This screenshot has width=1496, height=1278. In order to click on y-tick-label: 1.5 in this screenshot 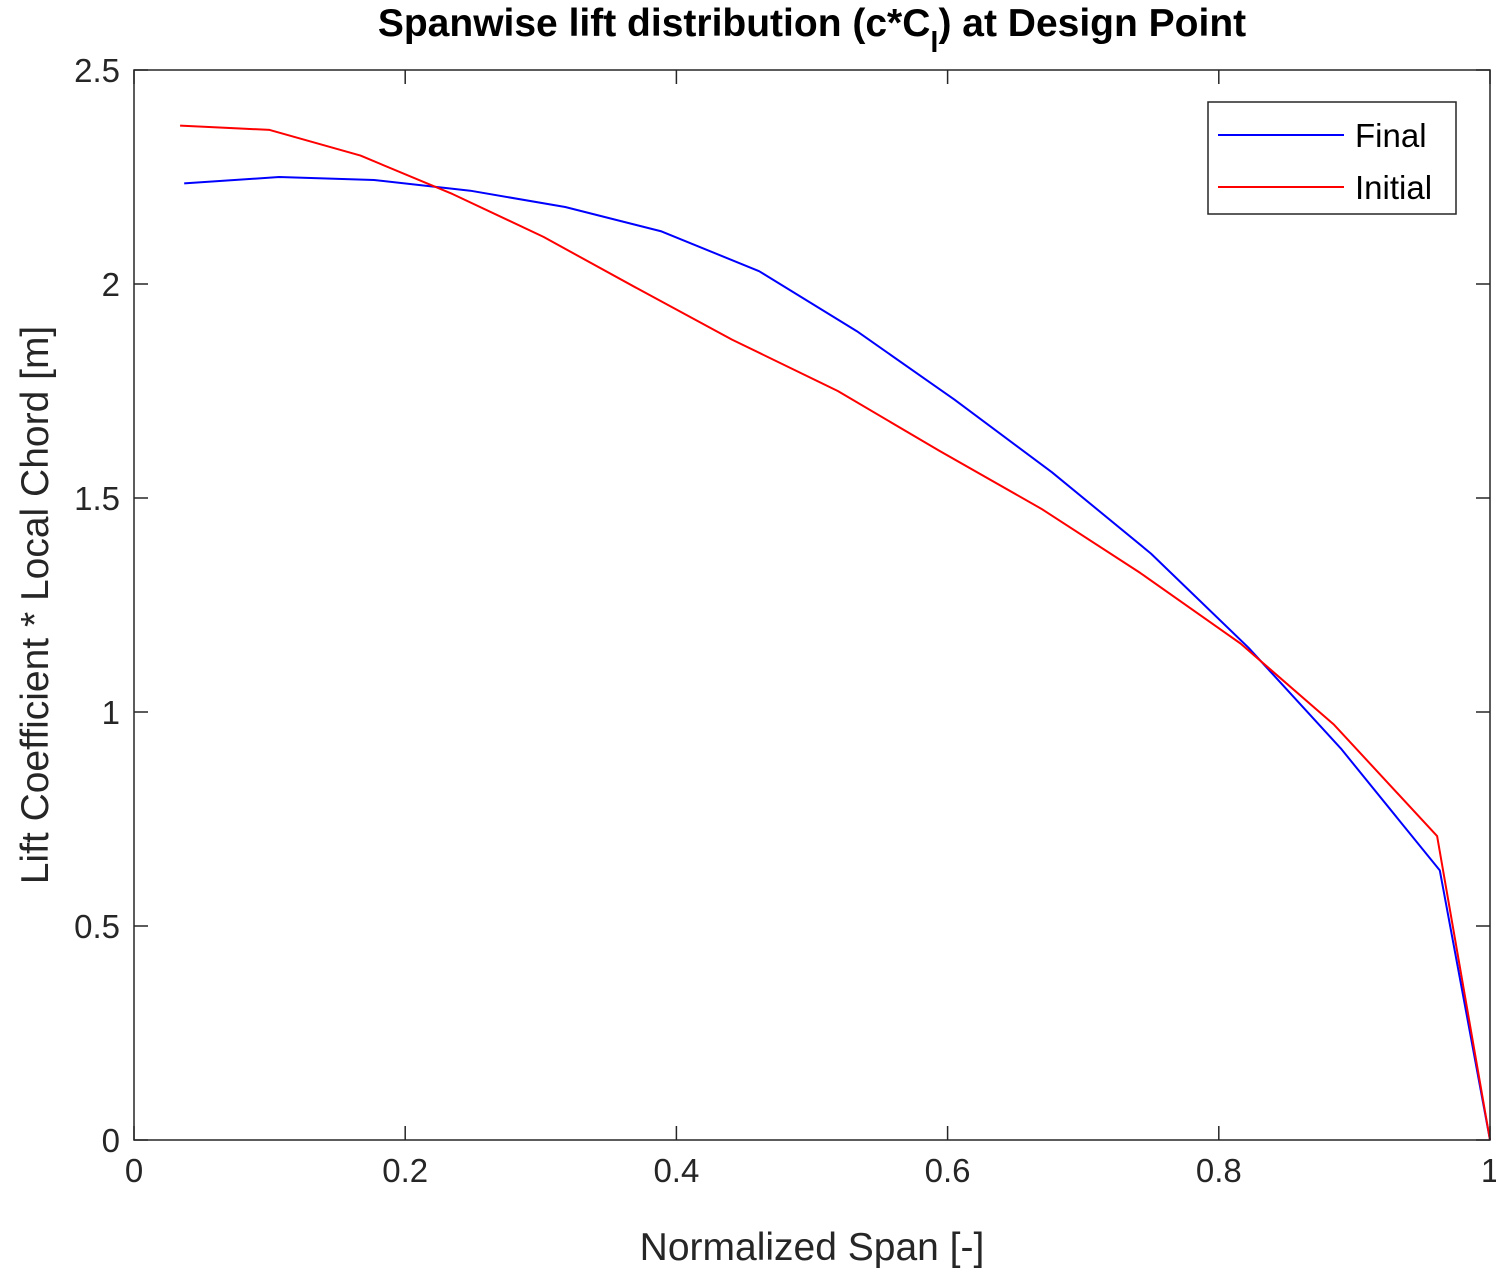, I will do `click(97, 498)`.